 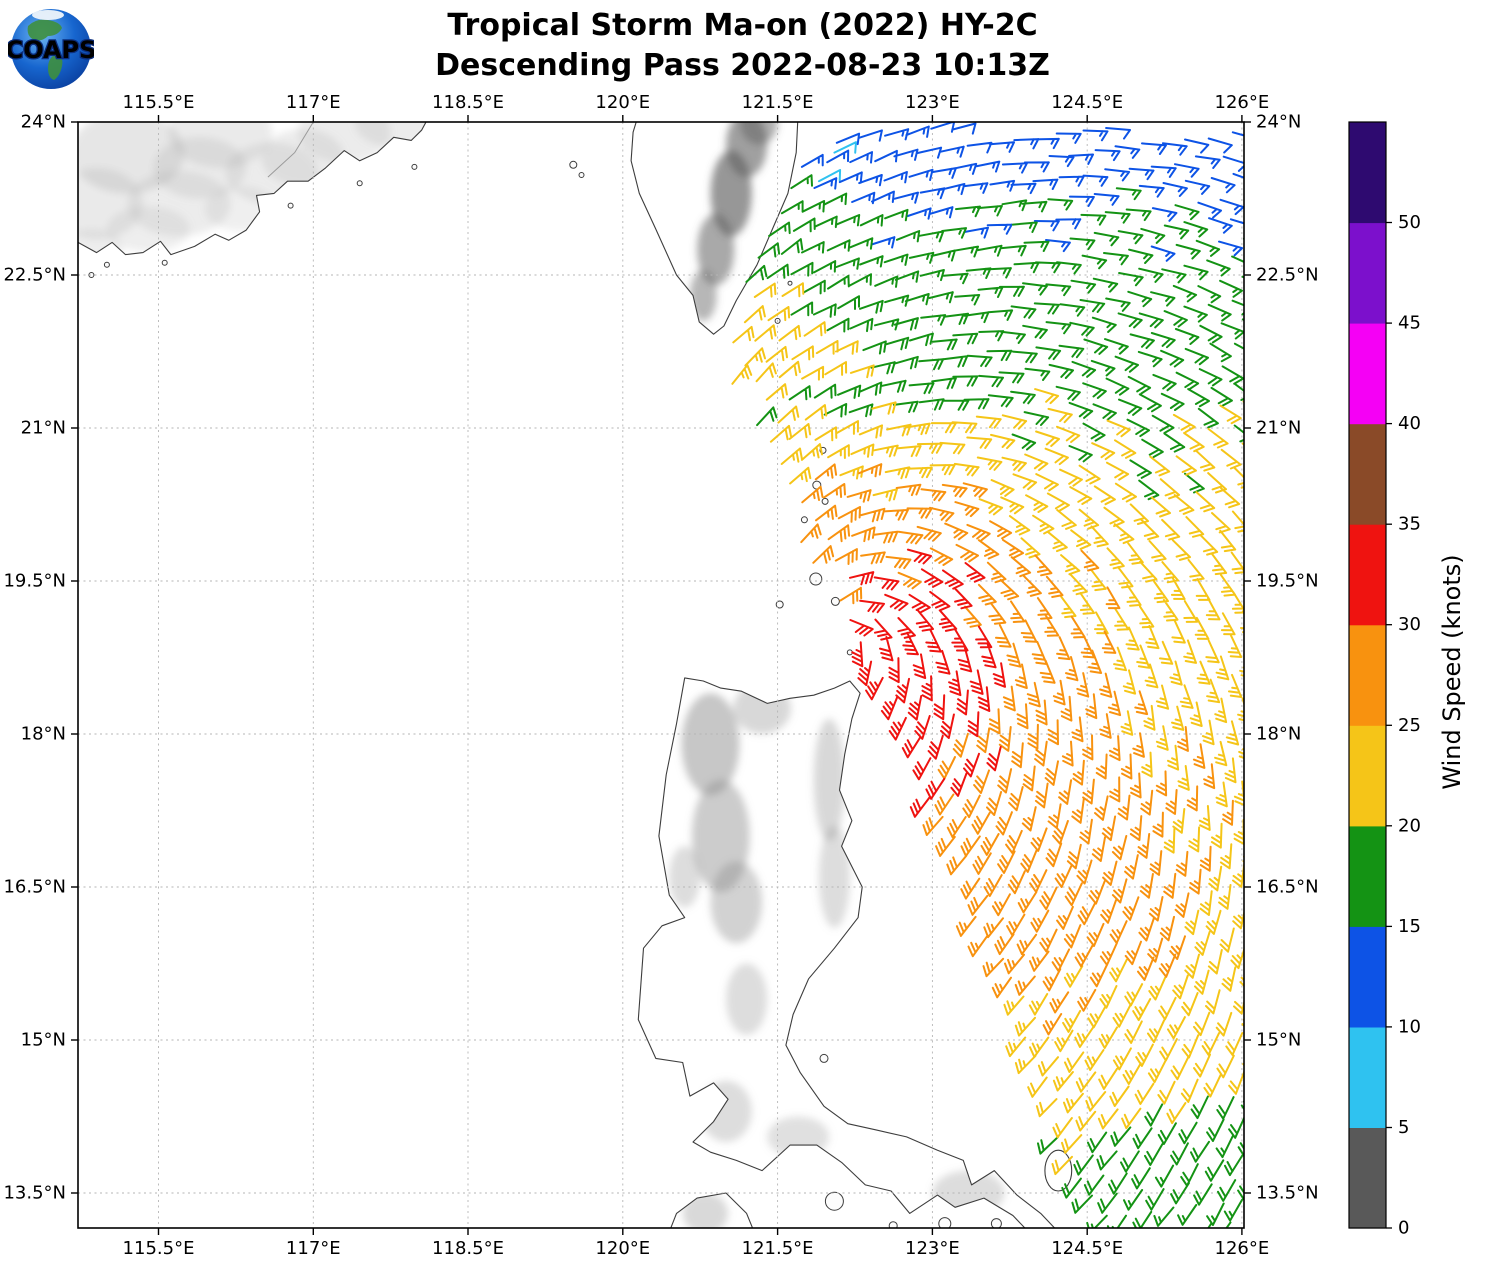 I want to click on lon-tick-label-top: 121.5°E, so click(x=778, y=102).